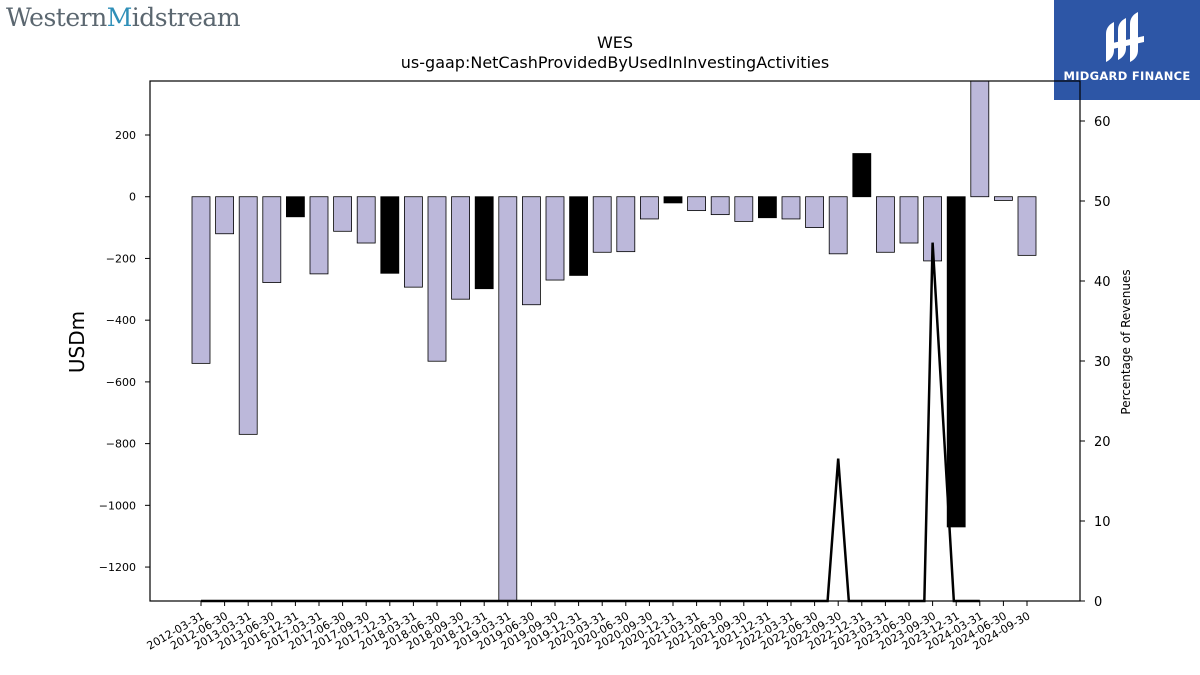  I want to click on y-tick-label: 200, so click(125, 135).